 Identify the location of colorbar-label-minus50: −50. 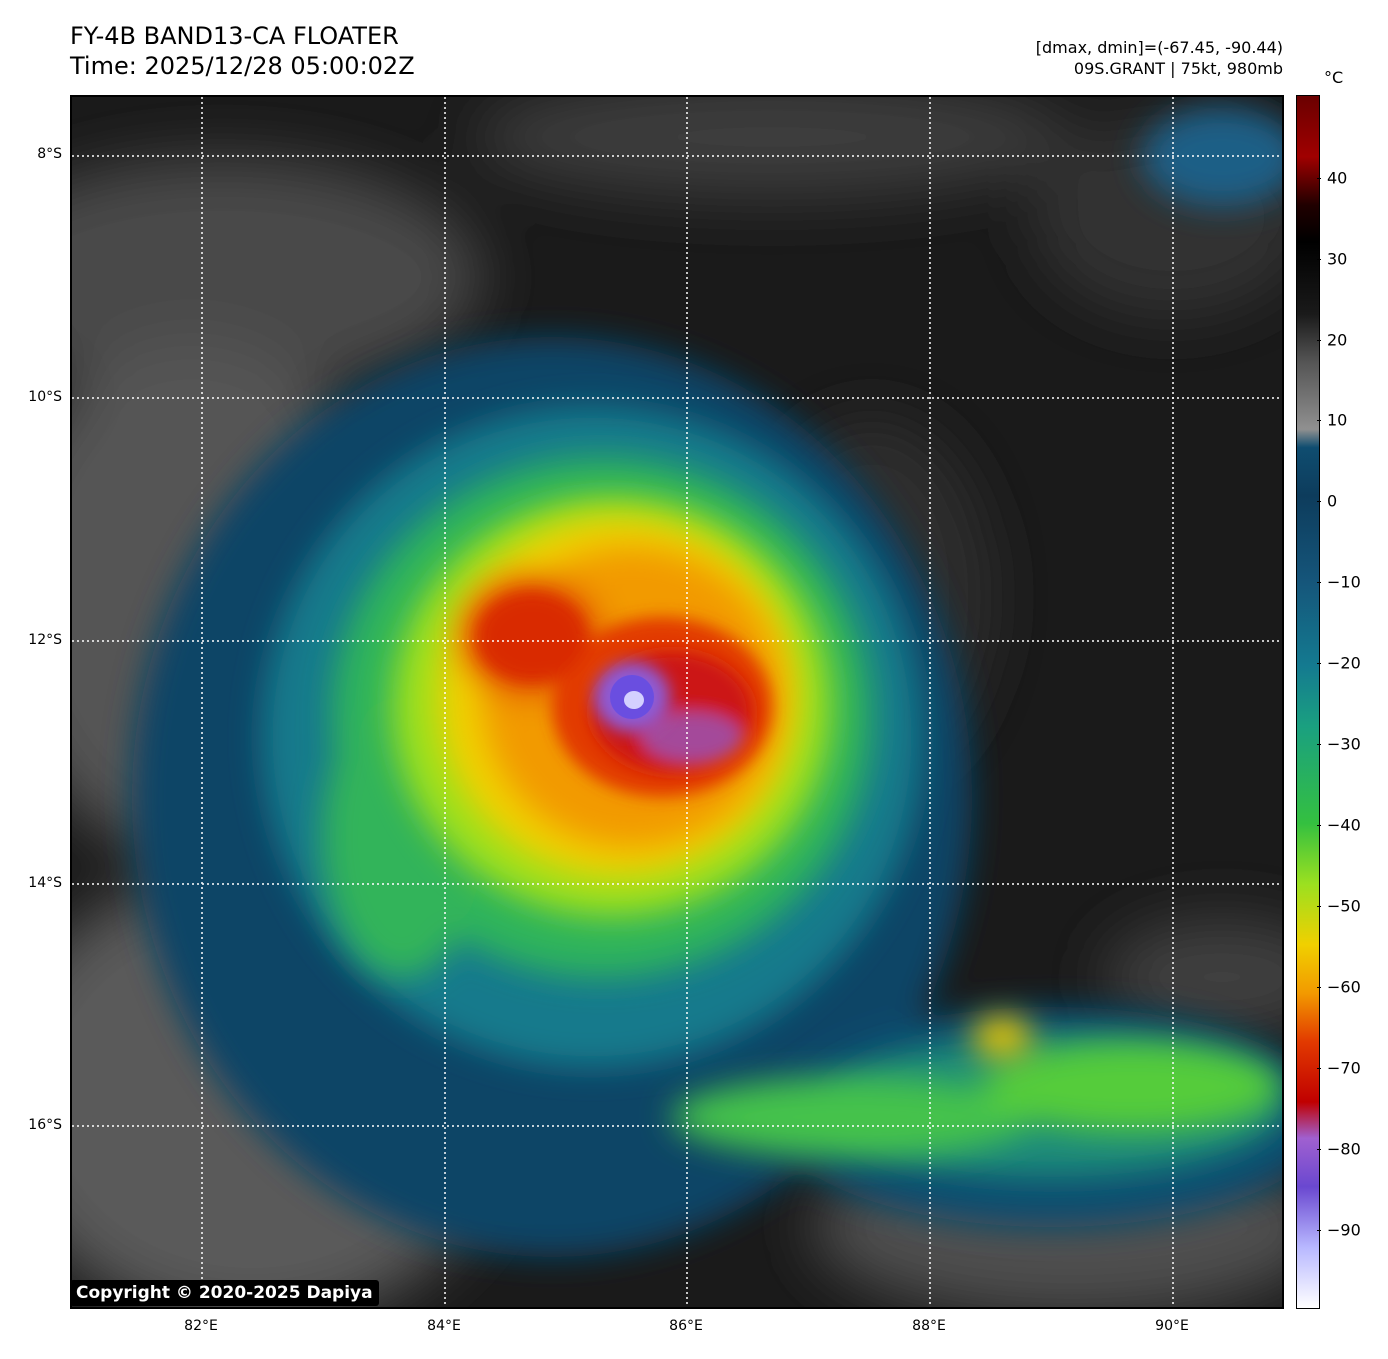
(1344, 906).